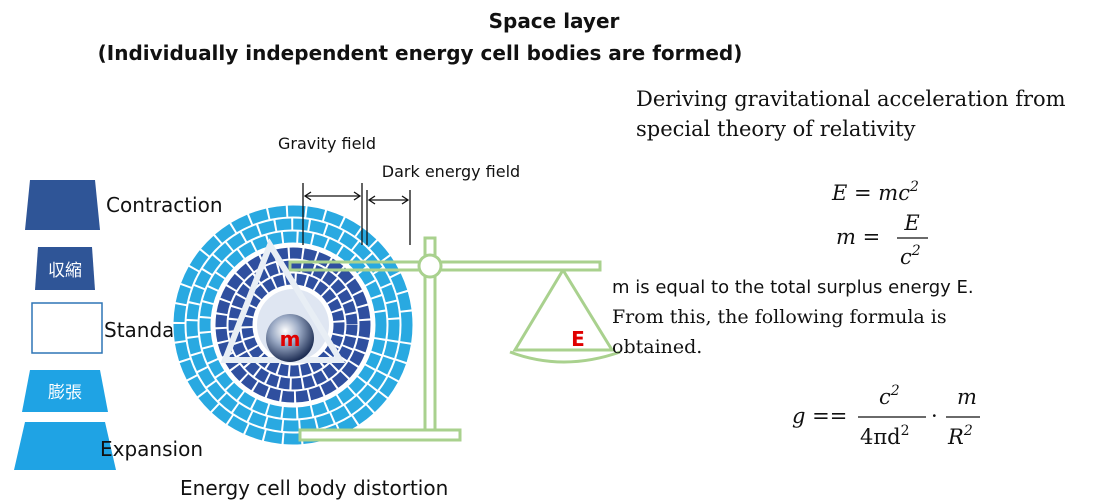  Describe the element at coordinates (578, 339) in the screenshot. I see `energy-label: E` at that location.